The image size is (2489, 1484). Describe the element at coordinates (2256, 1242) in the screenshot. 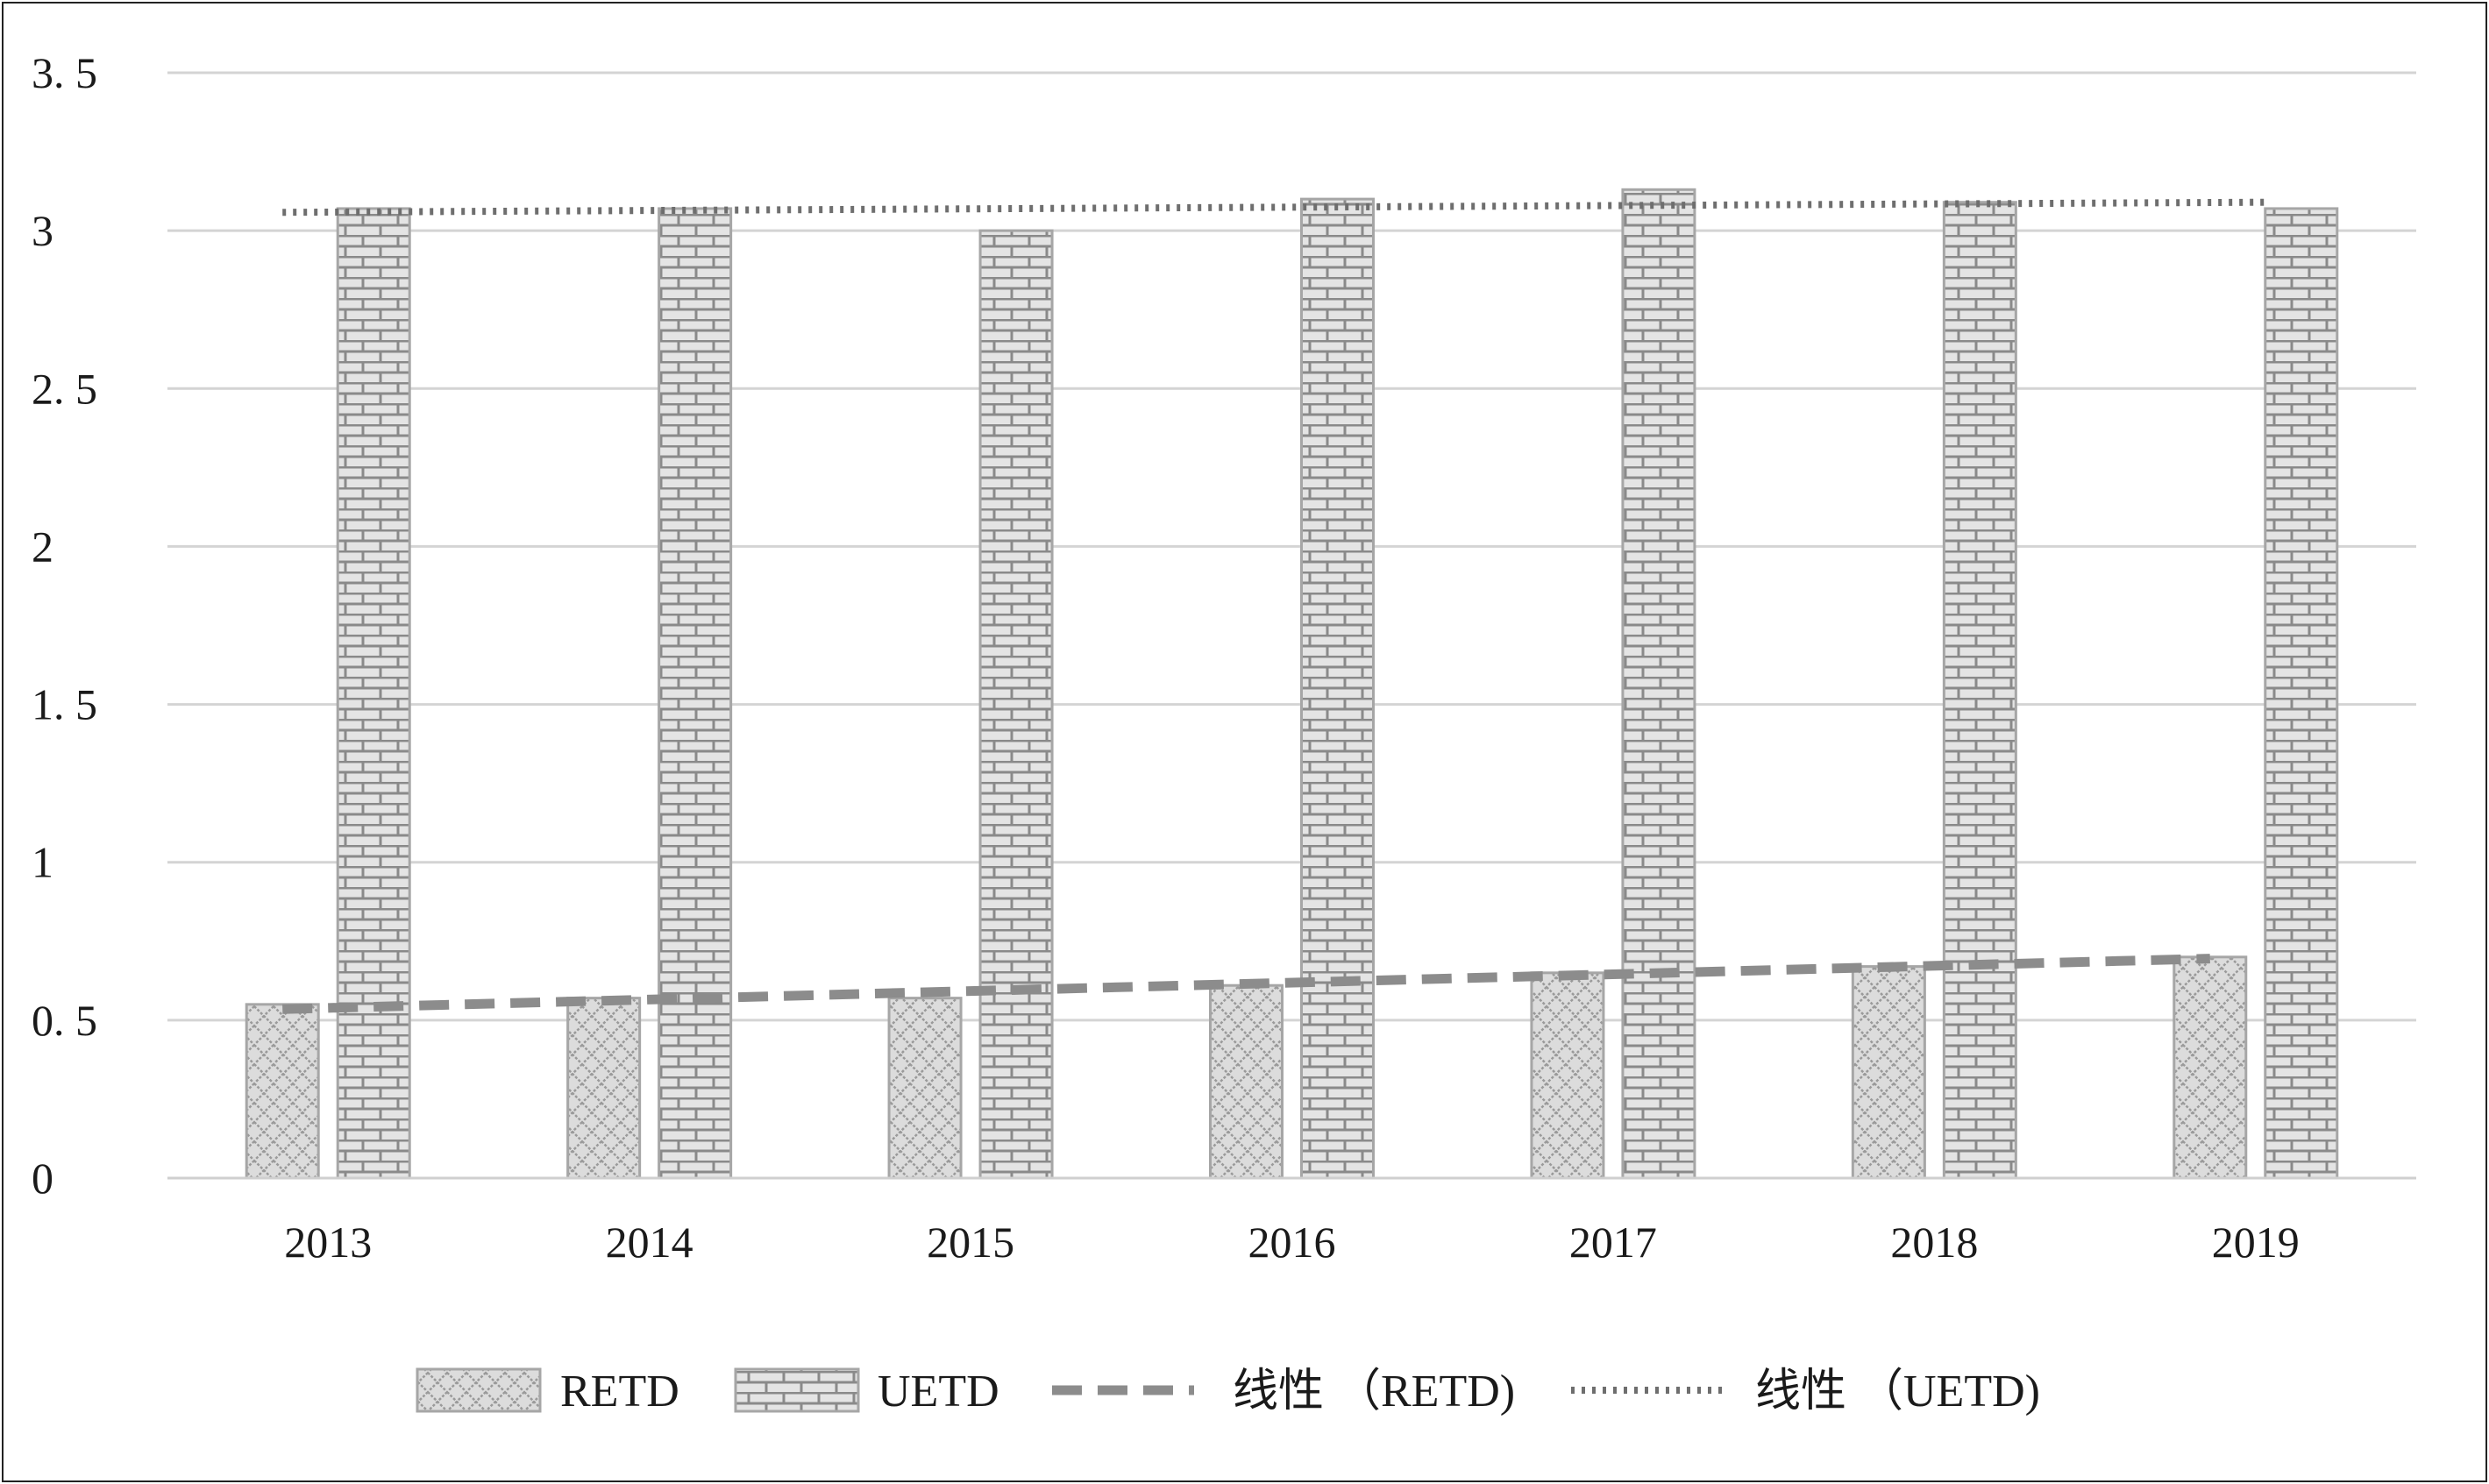

I see `x-tick-label: 2019` at that location.